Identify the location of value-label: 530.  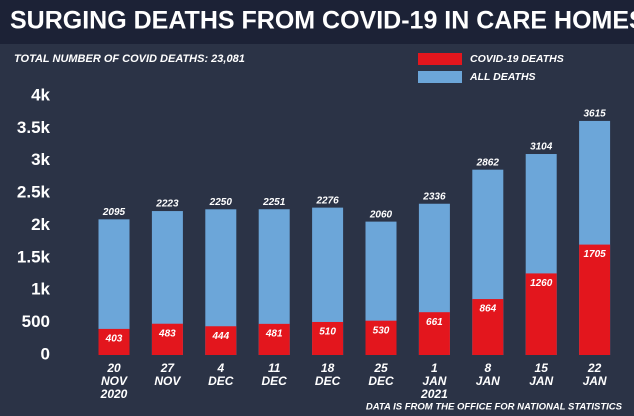
(381, 330).